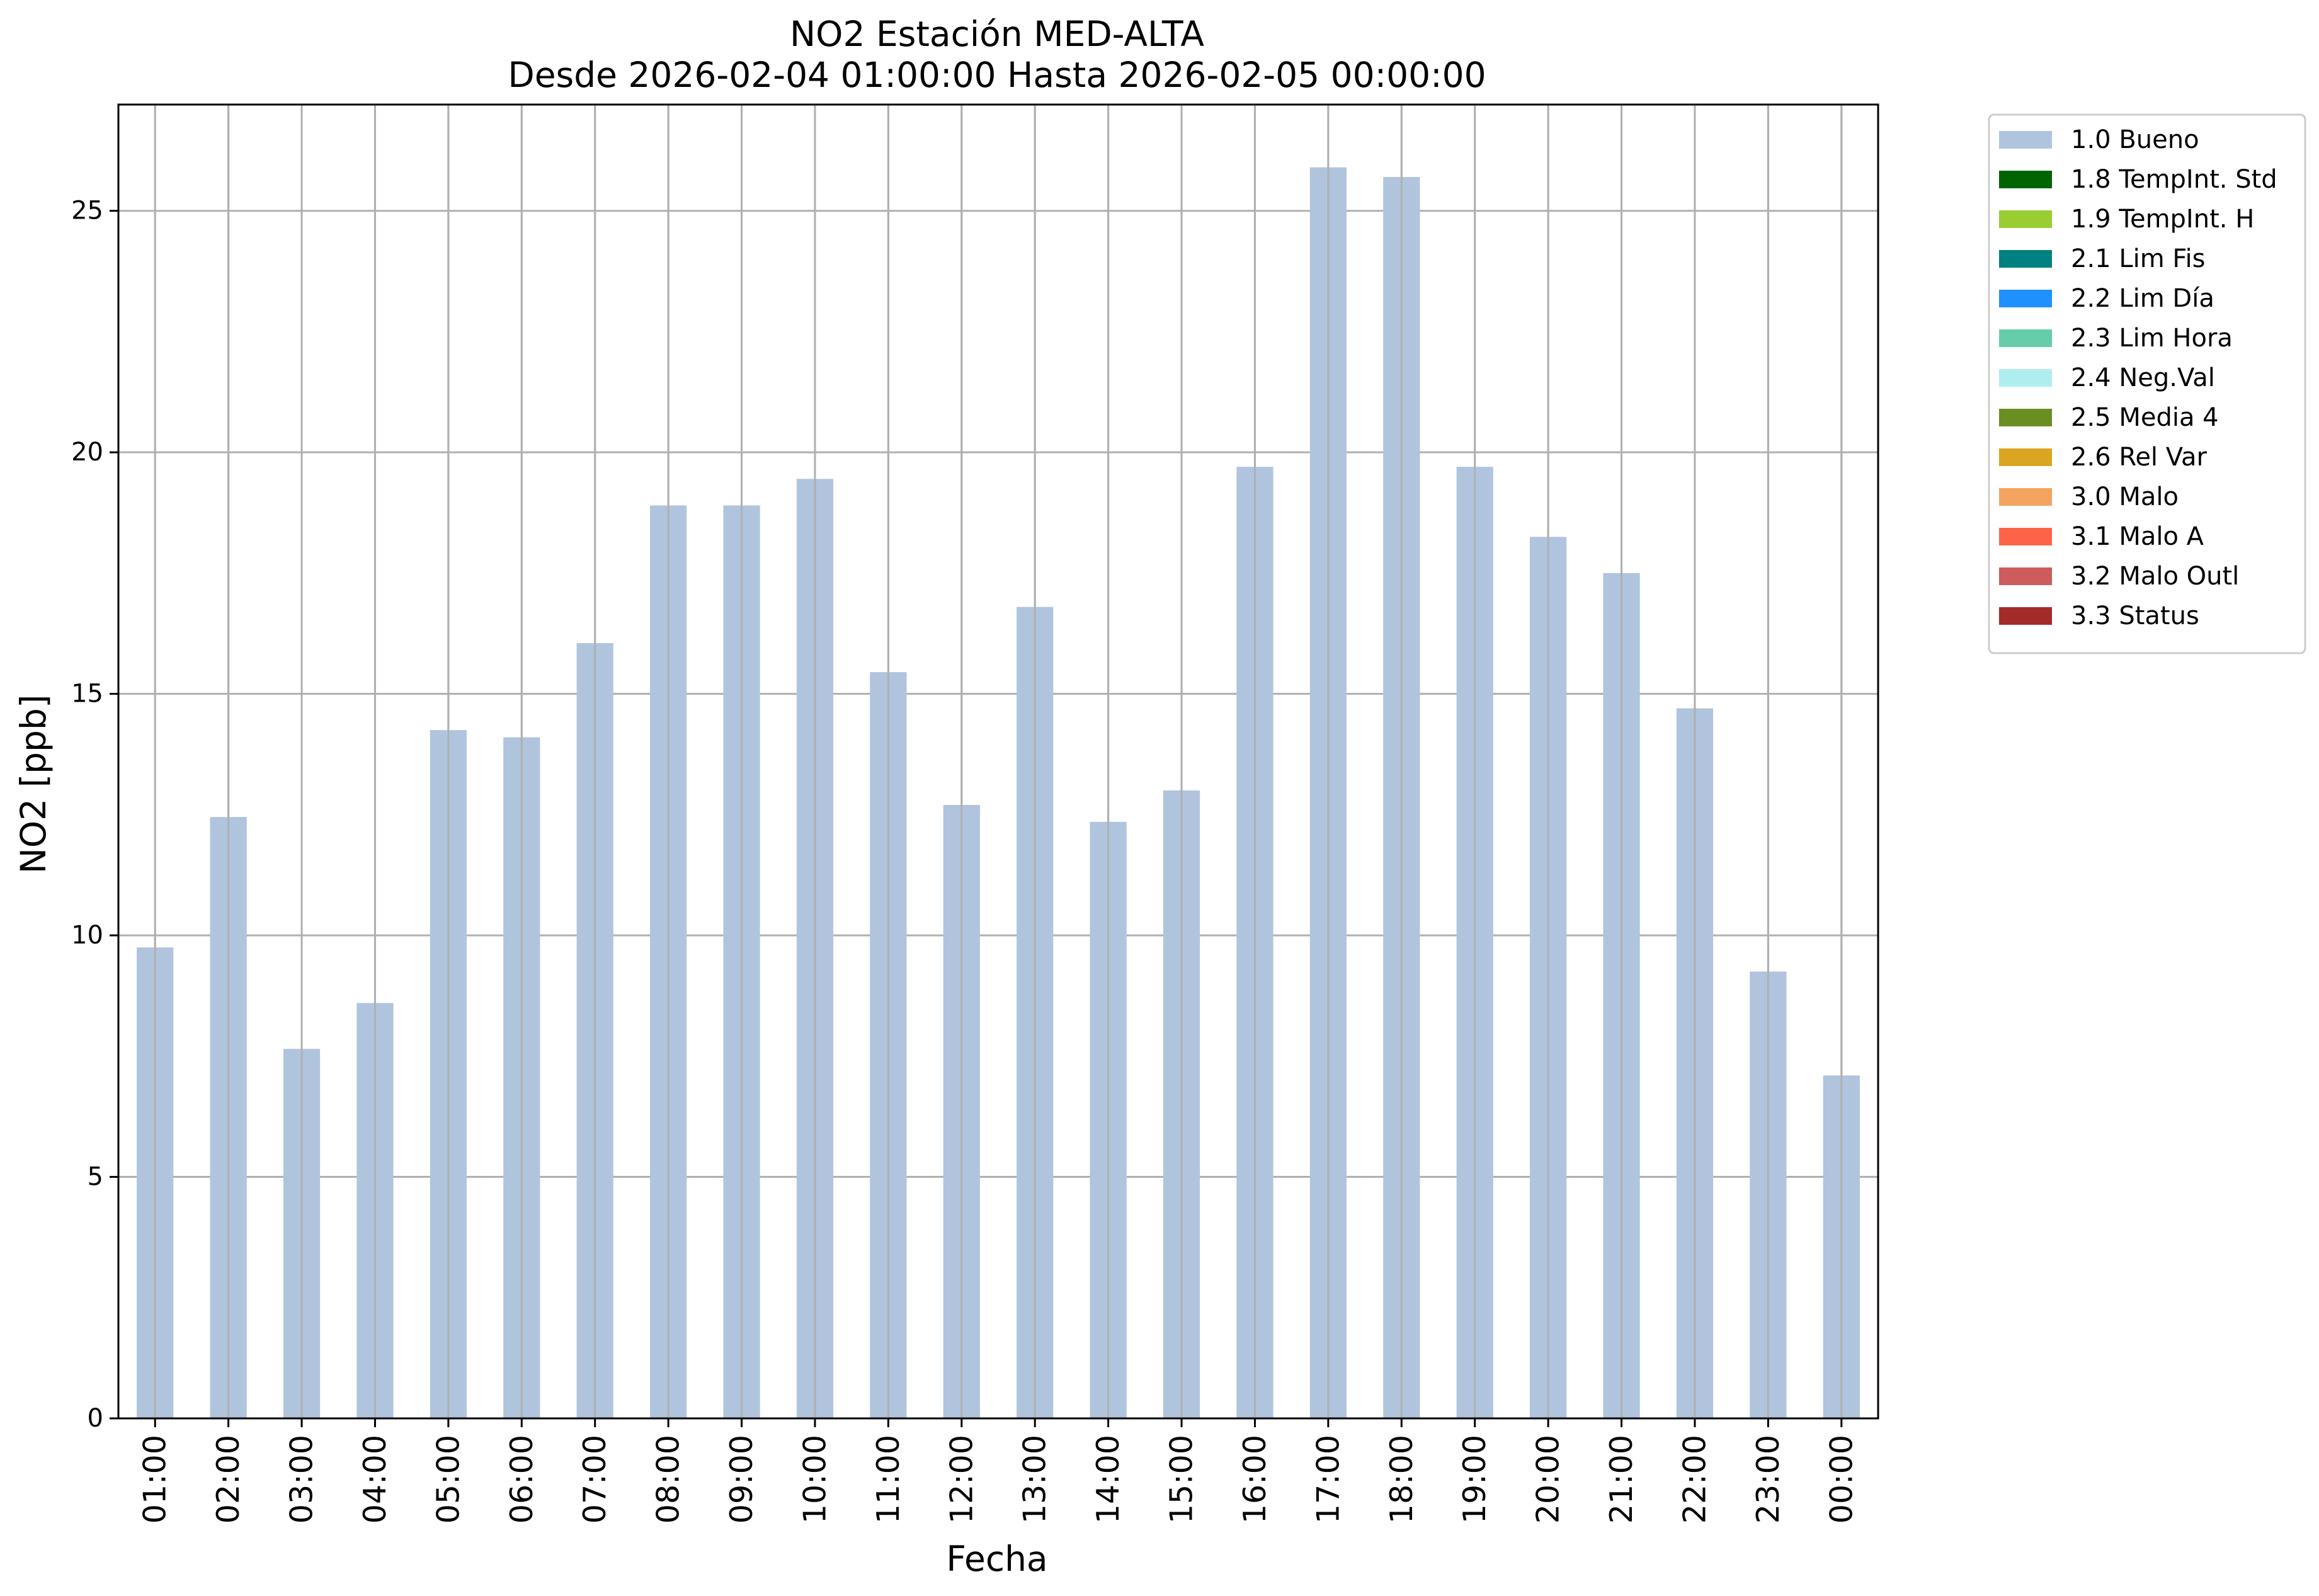 The image size is (2319, 1596). Describe the element at coordinates (2143, 377) in the screenshot. I see `legend-label: 2.4 Neg.Val` at that location.